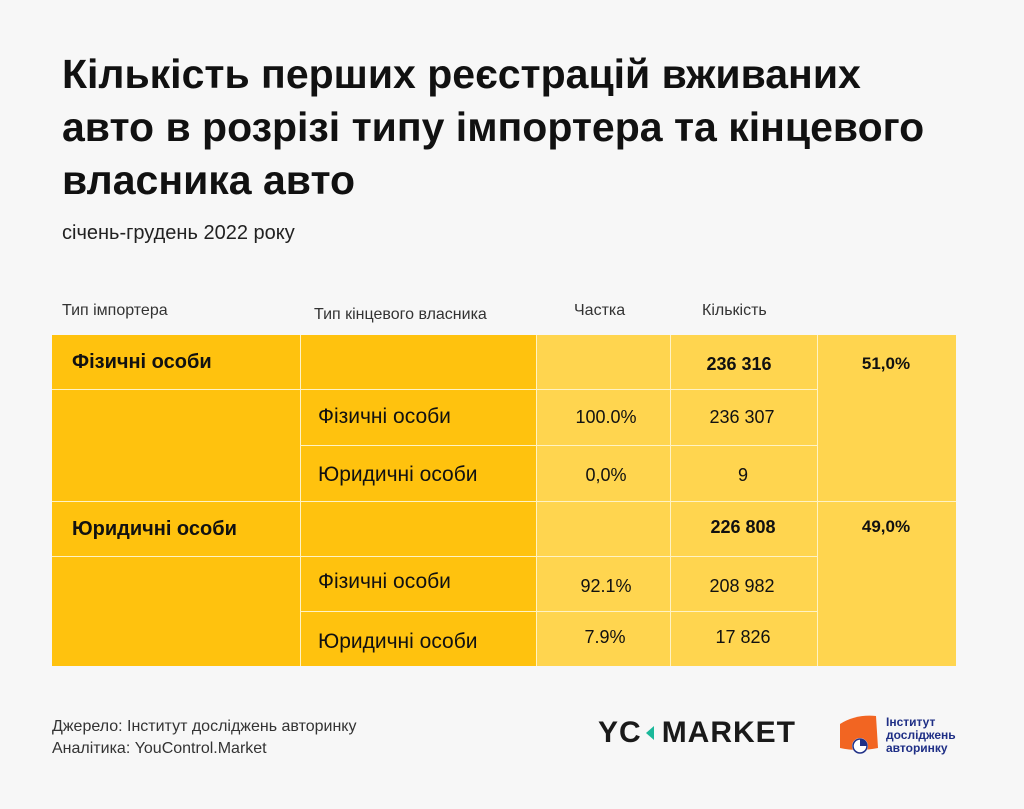 The height and width of the screenshot is (809, 1024). What do you see at coordinates (606, 475) in the screenshot?
I see `row-share: 0,0%` at bounding box center [606, 475].